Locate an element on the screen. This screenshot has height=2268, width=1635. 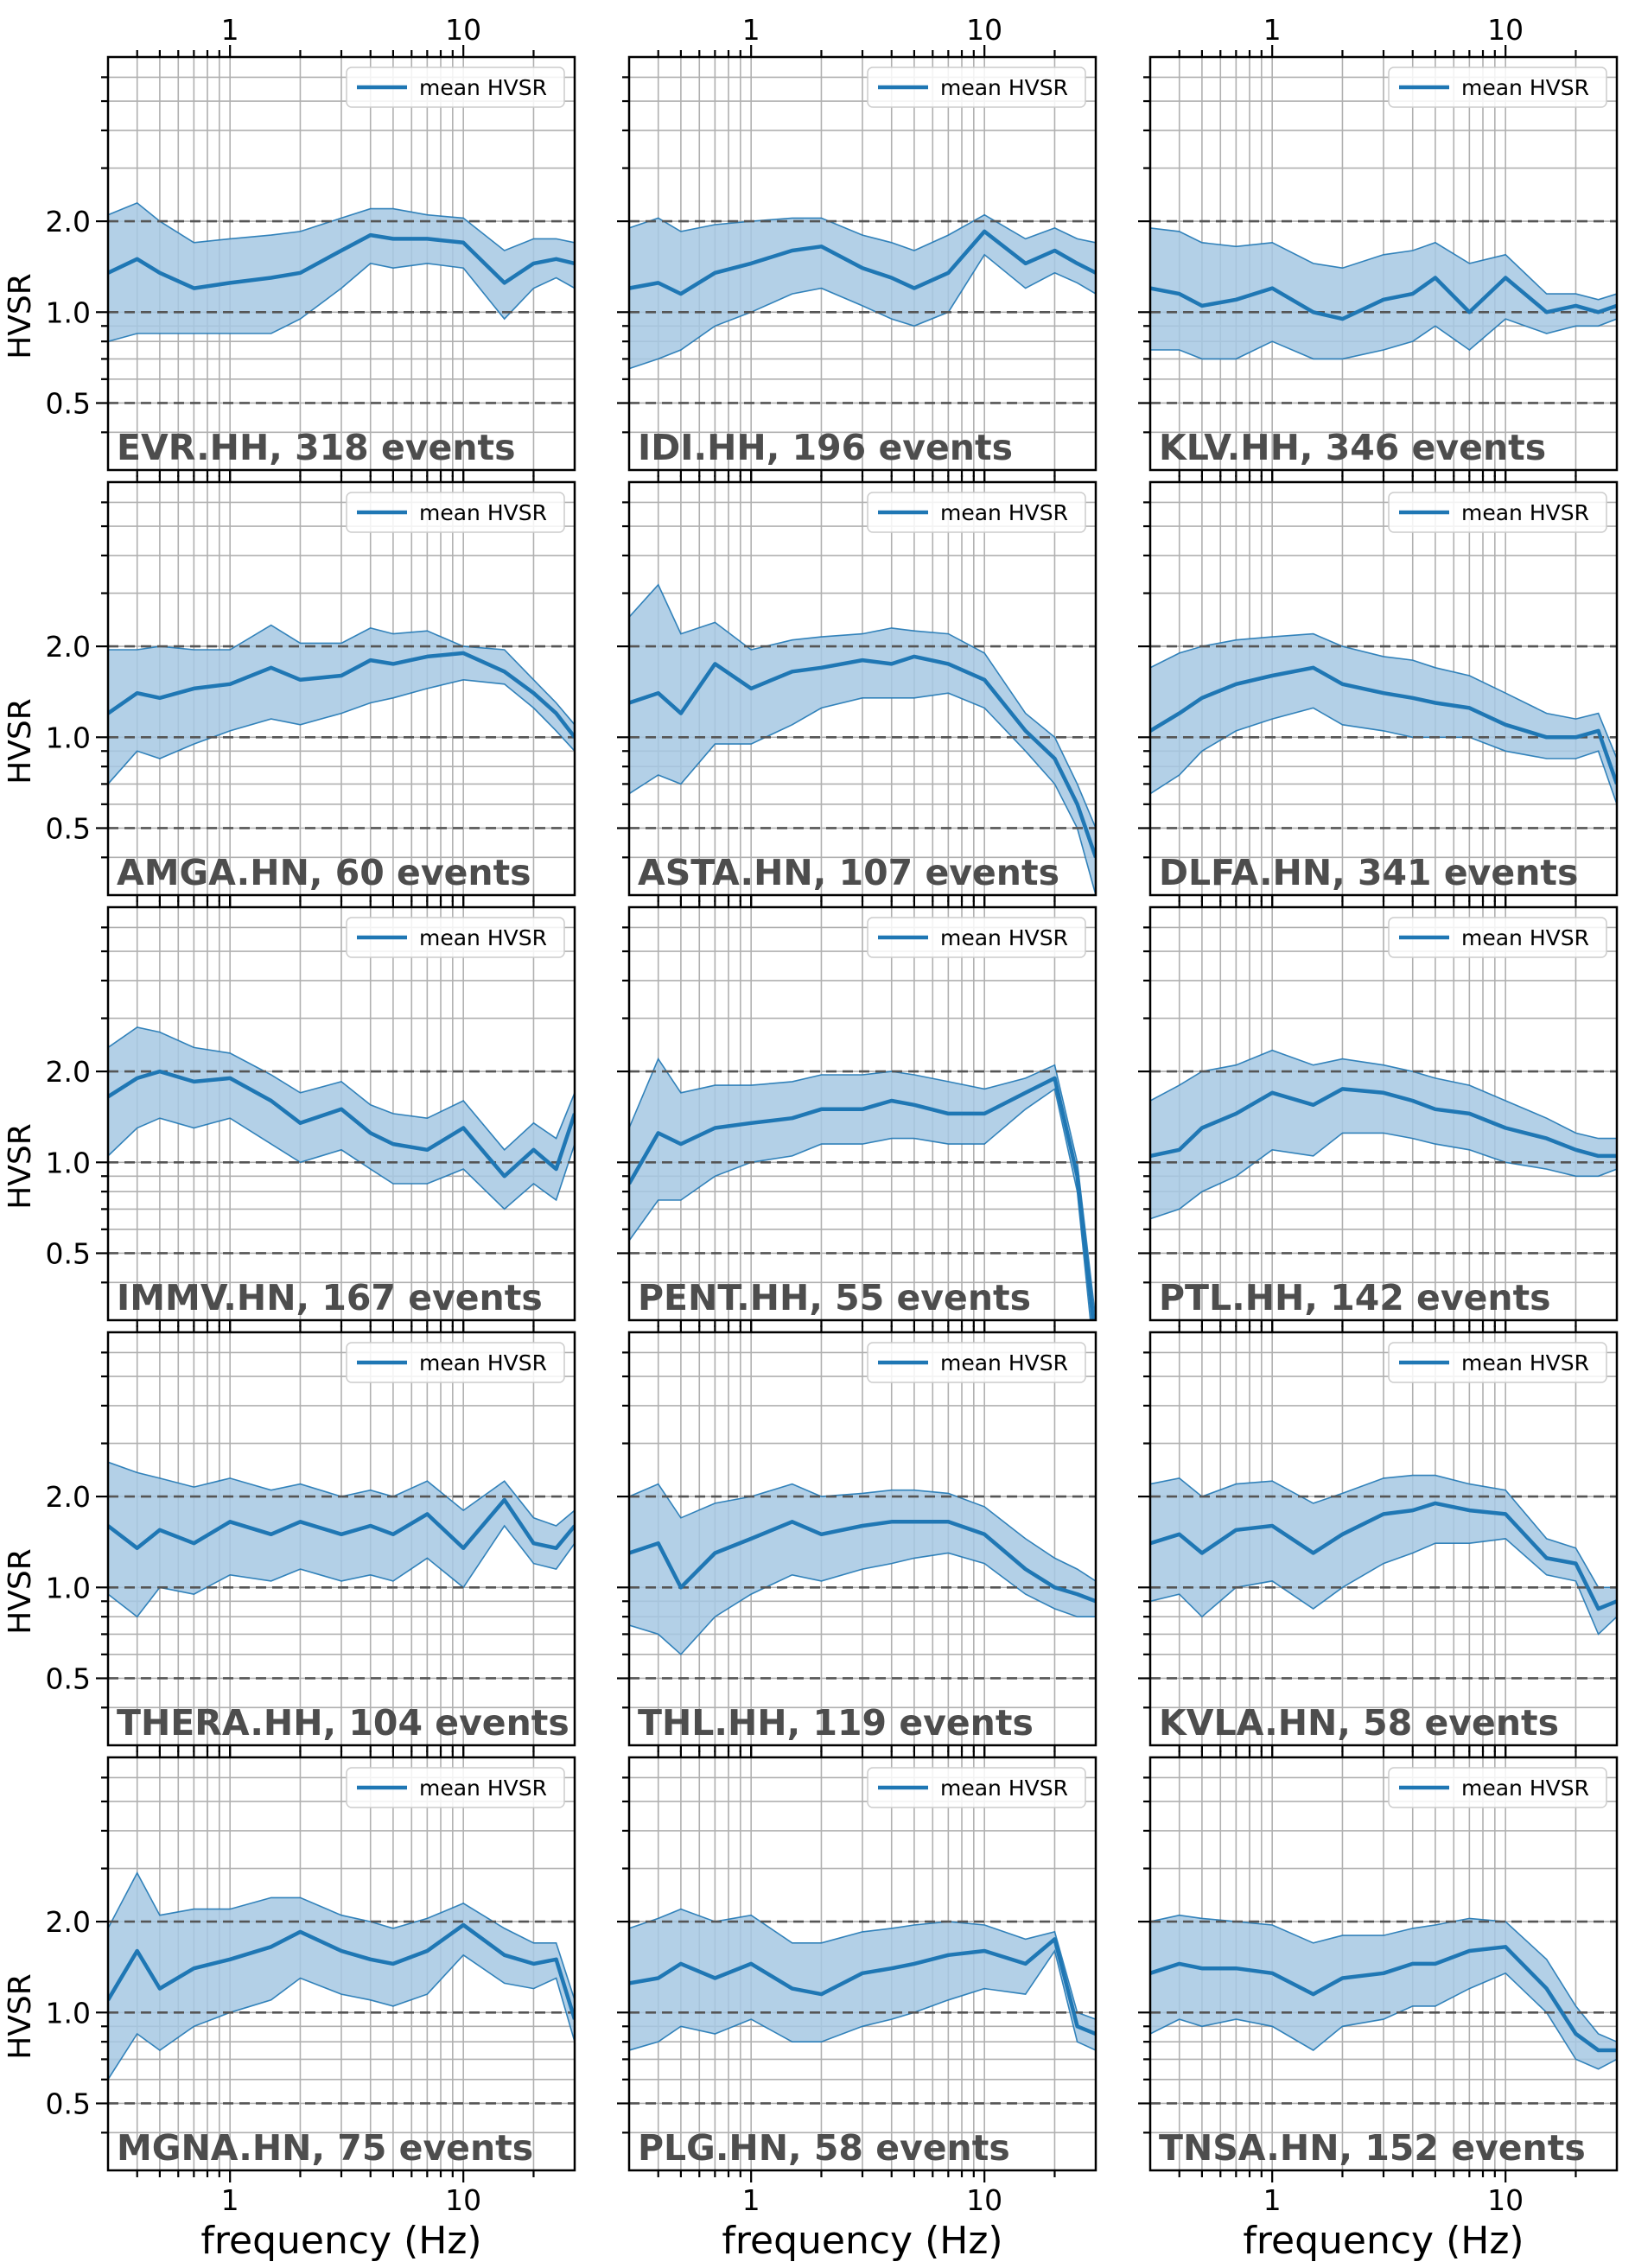
station-label: EVR.HH, 318 events is located at coordinates (316, 447).